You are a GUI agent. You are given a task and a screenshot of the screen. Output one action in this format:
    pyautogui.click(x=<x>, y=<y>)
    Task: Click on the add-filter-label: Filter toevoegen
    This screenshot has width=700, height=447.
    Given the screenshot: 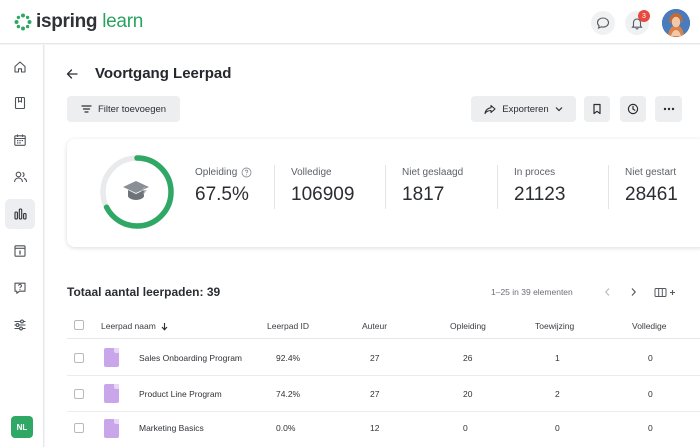 What is the action you would take?
    pyautogui.click(x=132, y=109)
    